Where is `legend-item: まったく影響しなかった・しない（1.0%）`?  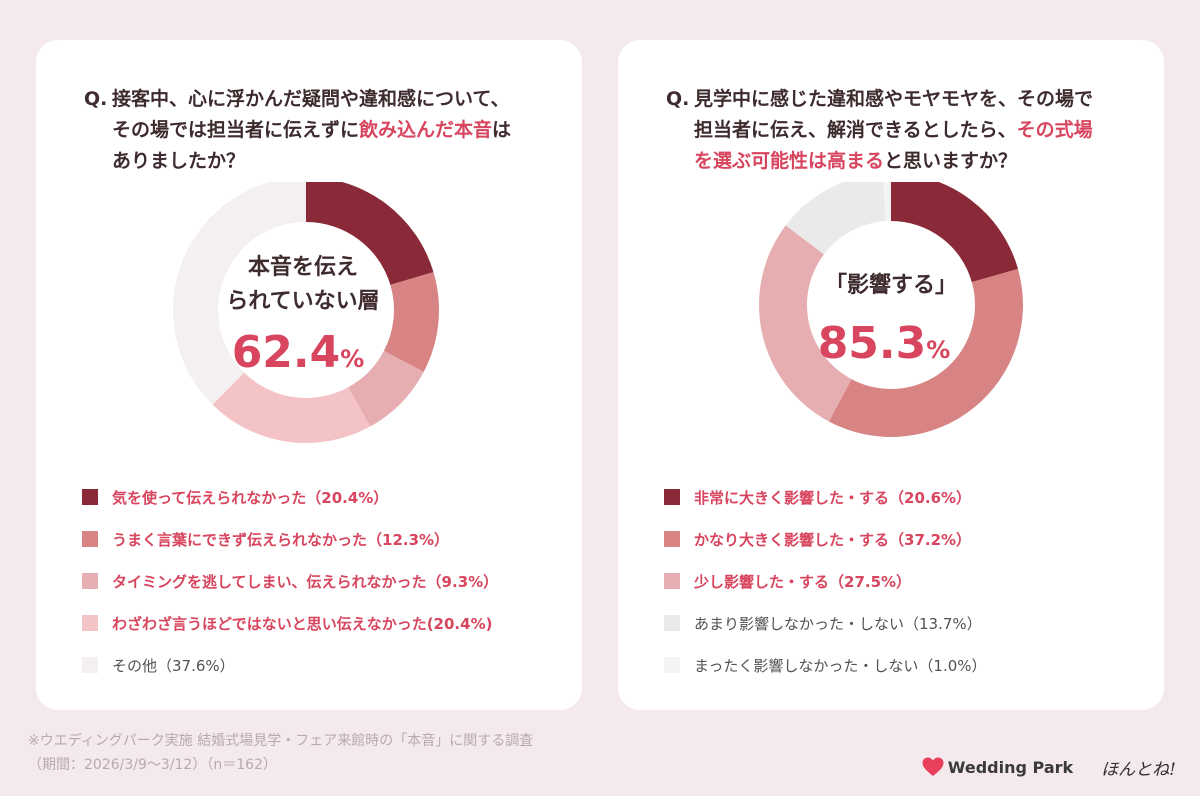
legend-item: まったく影響しなかった・しない（1.0%） is located at coordinates (904, 665).